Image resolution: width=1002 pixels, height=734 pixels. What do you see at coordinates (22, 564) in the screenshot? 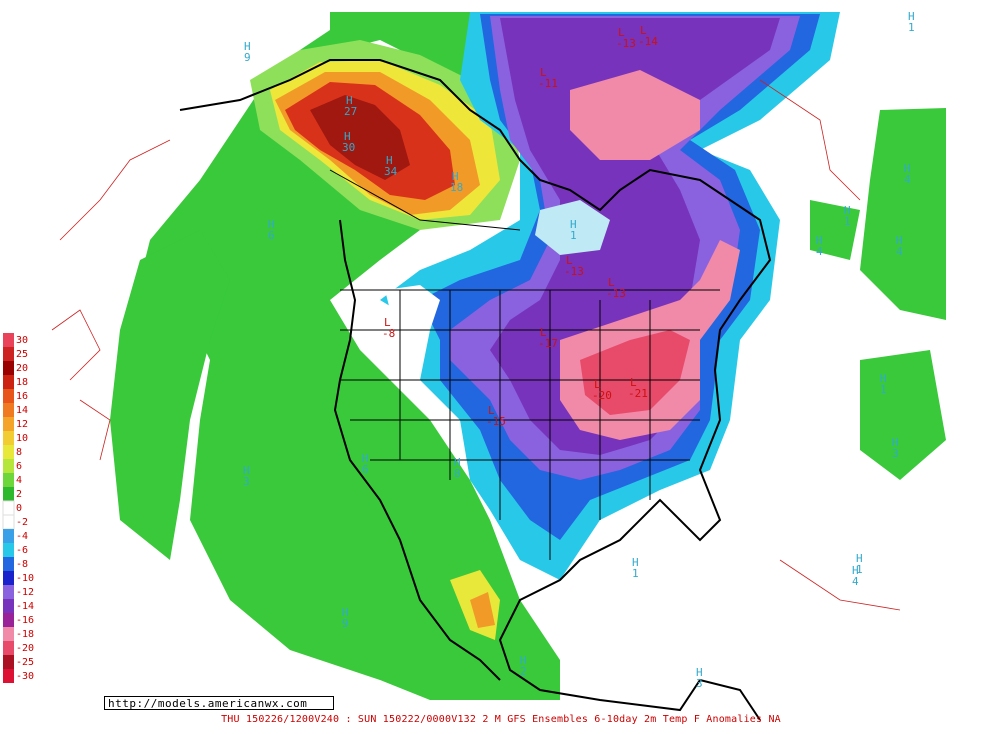
I see `legend-label: -8` at bounding box center [22, 564].